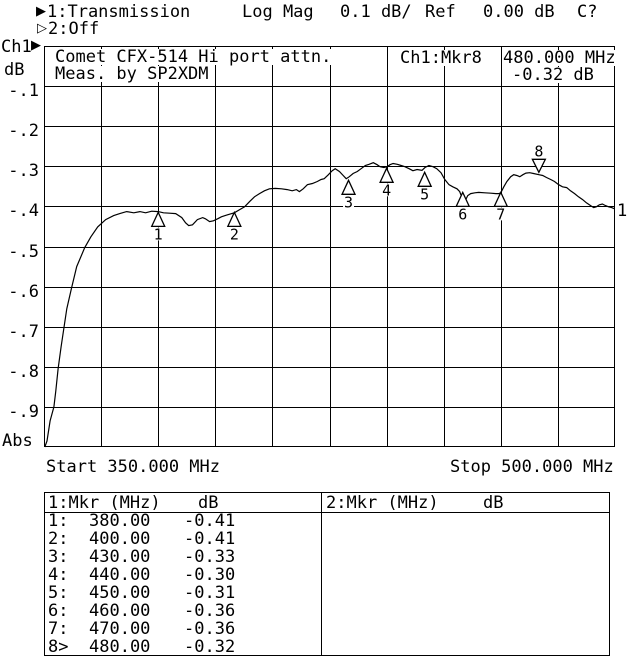 This screenshot has width=640, height=659. I want to click on marker-number-label: 4, so click(386, 190).